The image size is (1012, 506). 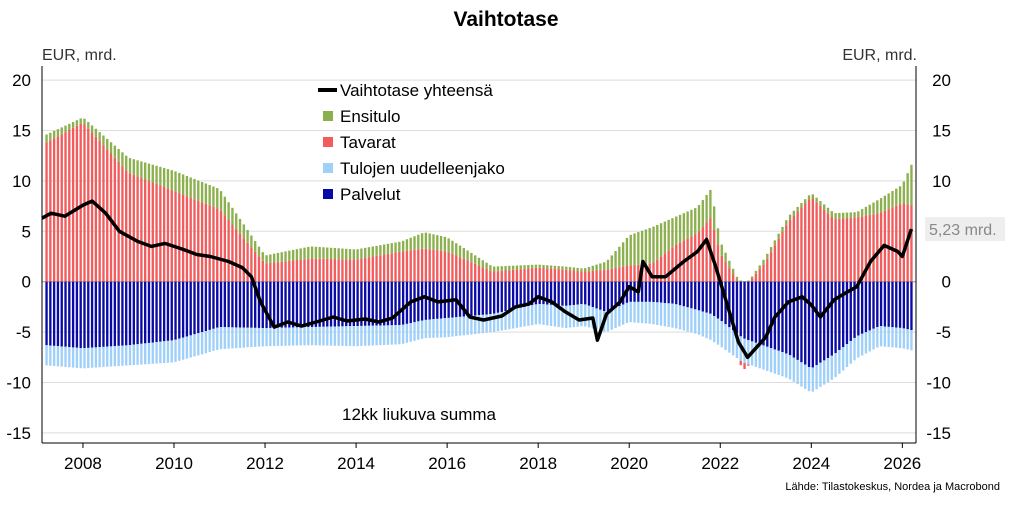 What do you see at coordinates (946, 282) in the screenshot?
I see `y-tick-label-right: 0` at bounding box center [946, 282].